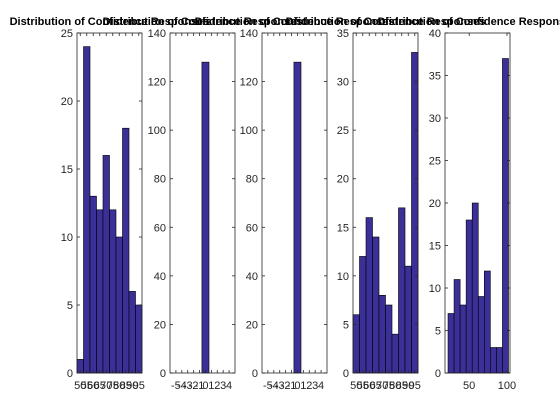 This screenshot has height=420, width=560. Describe the element at coordinates (211, 386) in the screenshot. I see `x-tick-label: 1` at that location.